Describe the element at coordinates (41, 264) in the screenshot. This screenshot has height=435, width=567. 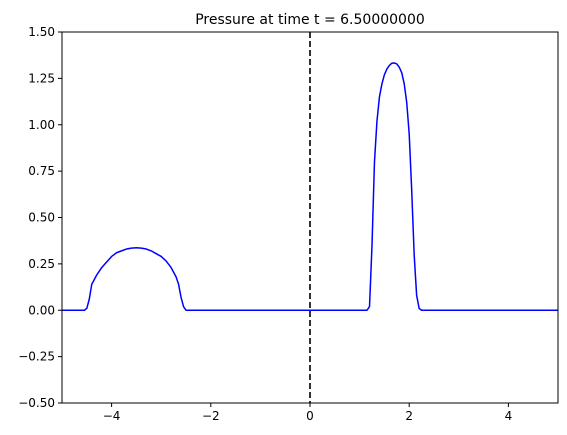
I see `y-tick-label: 0.25` at that location.